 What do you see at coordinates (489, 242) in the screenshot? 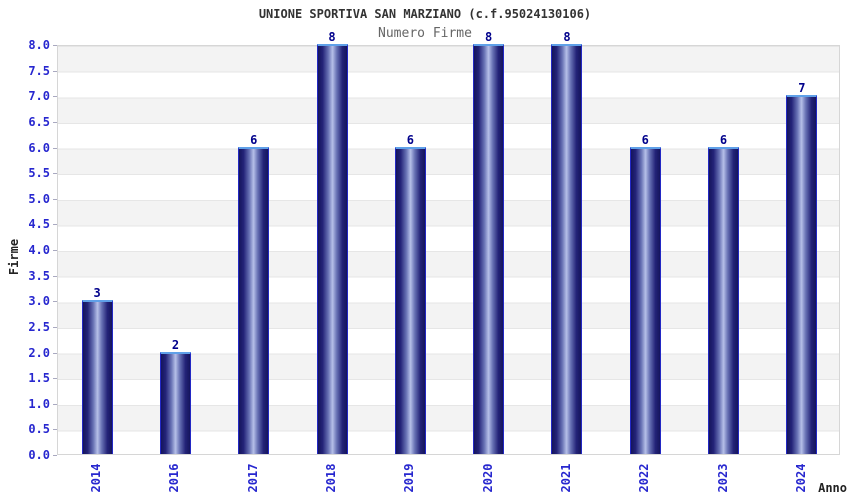
I see `bar-2020: 8` at bounding box center [489, 242].